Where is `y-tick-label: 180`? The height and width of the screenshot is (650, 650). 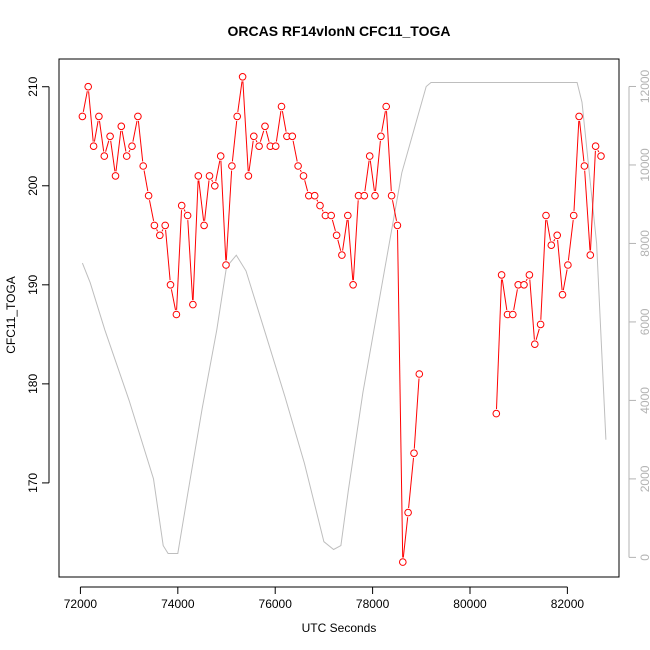
y-tick-label: 180 is located at coordinates (33, 384).